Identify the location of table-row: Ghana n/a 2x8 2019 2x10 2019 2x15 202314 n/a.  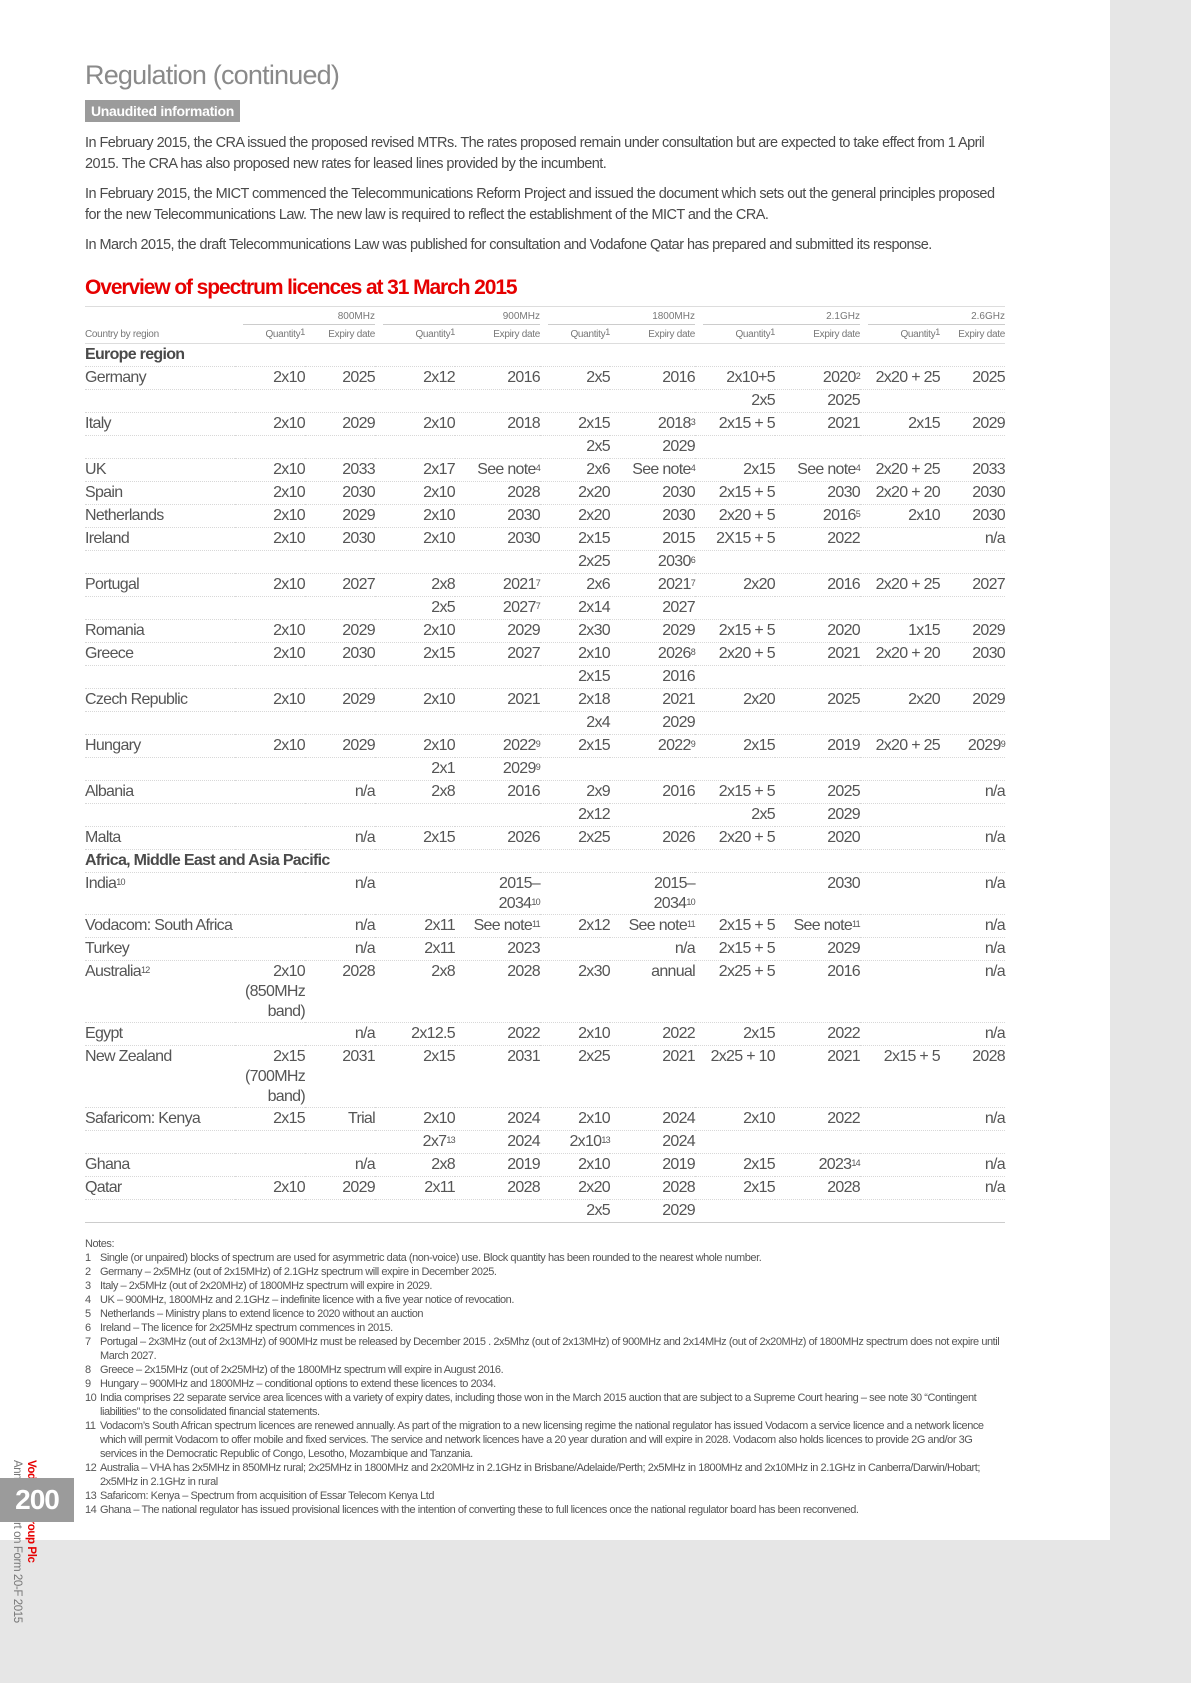
(545, 1165).